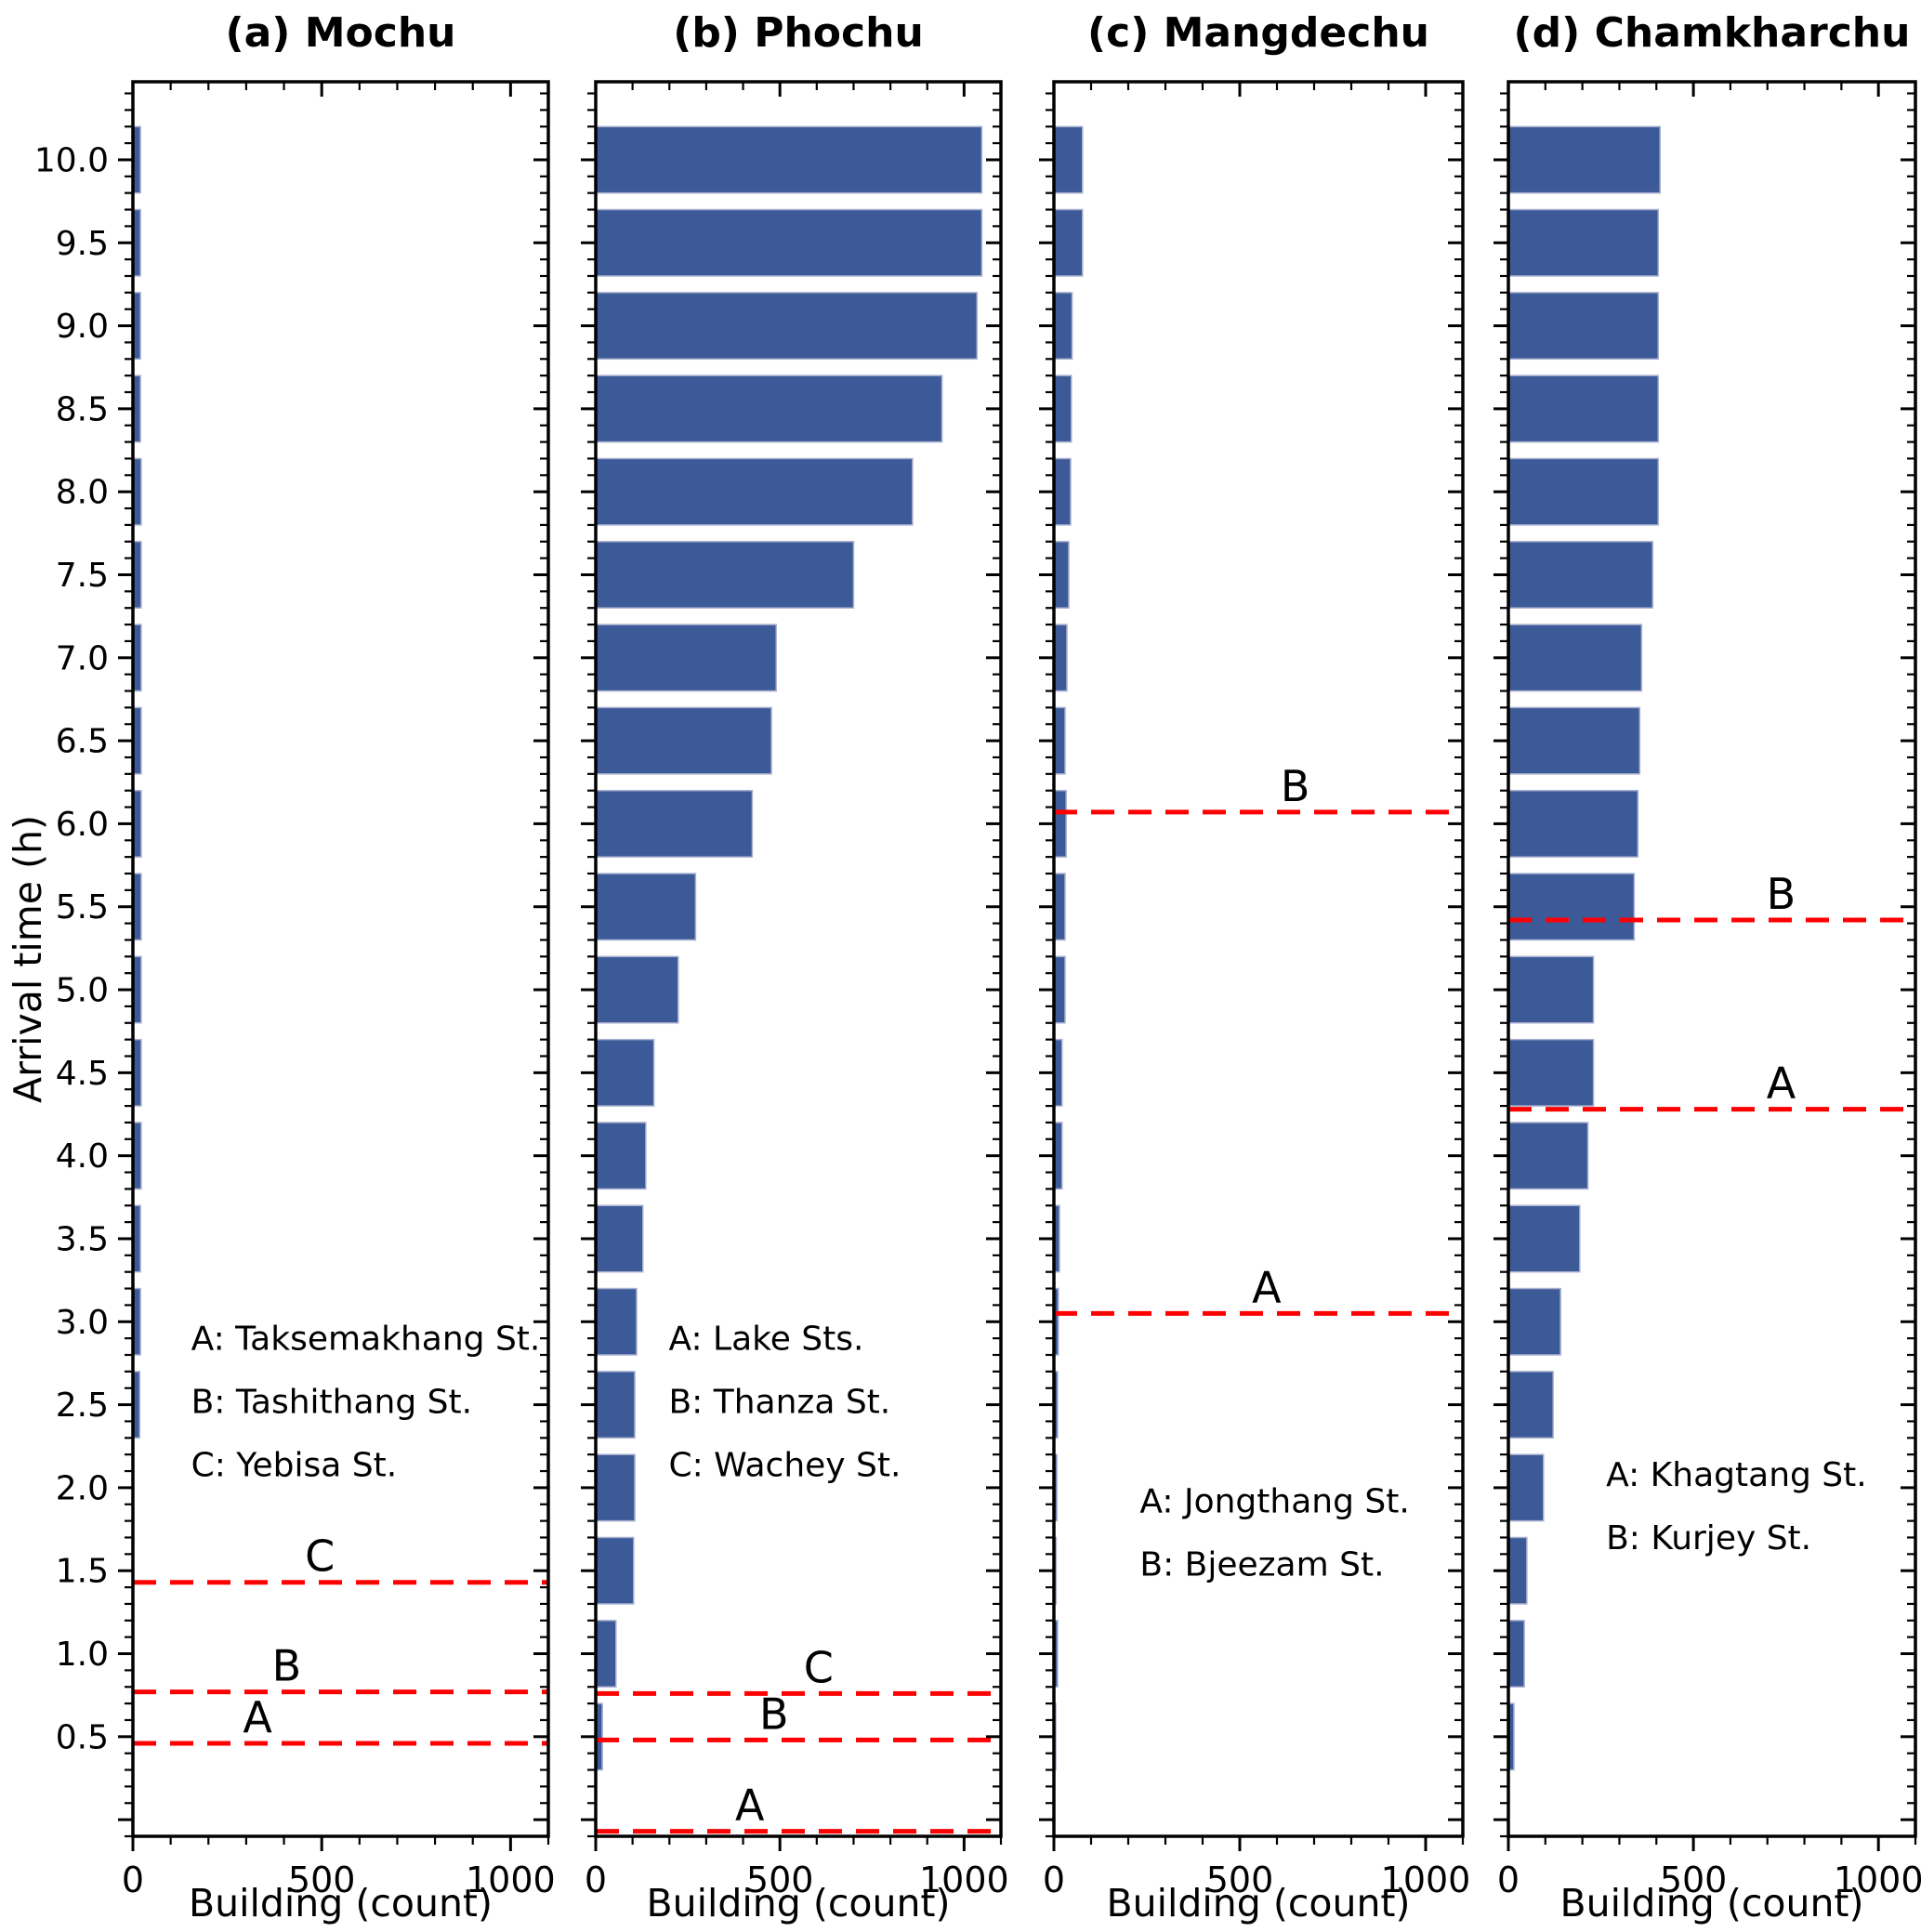  Describe the element at coordinates (83, 1572) in the screenshot. I see `y-tick-label: 1.5` at that location.